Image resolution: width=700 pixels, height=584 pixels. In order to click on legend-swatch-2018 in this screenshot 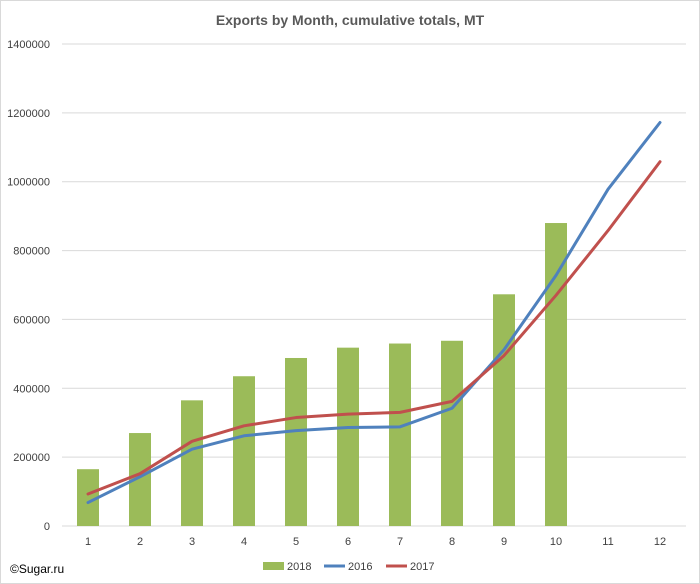, I will do `click(273, 566)`.